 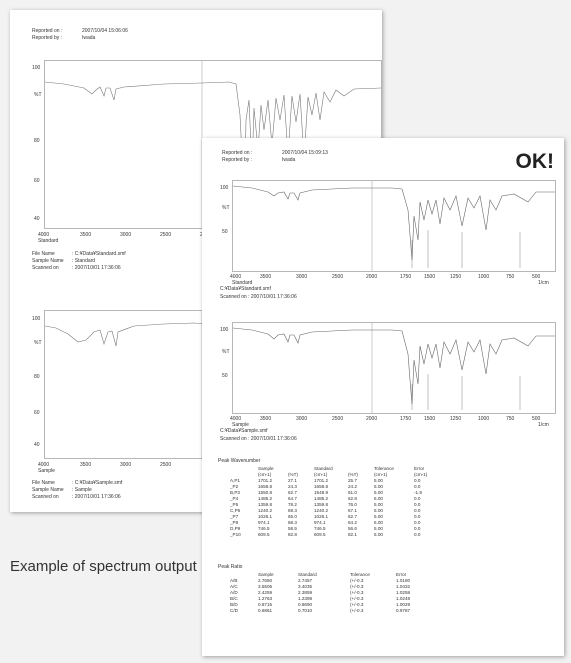 I want to click on y-tick: 50, so click(x=225, y=232).